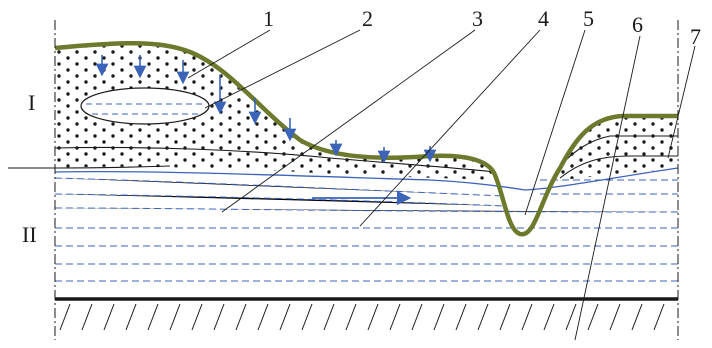 The width and height of the screenshot is (712, 348). Describe the element at coordinates (31, 102) in the screenshot. I see `zone-label-i: I` at that location.